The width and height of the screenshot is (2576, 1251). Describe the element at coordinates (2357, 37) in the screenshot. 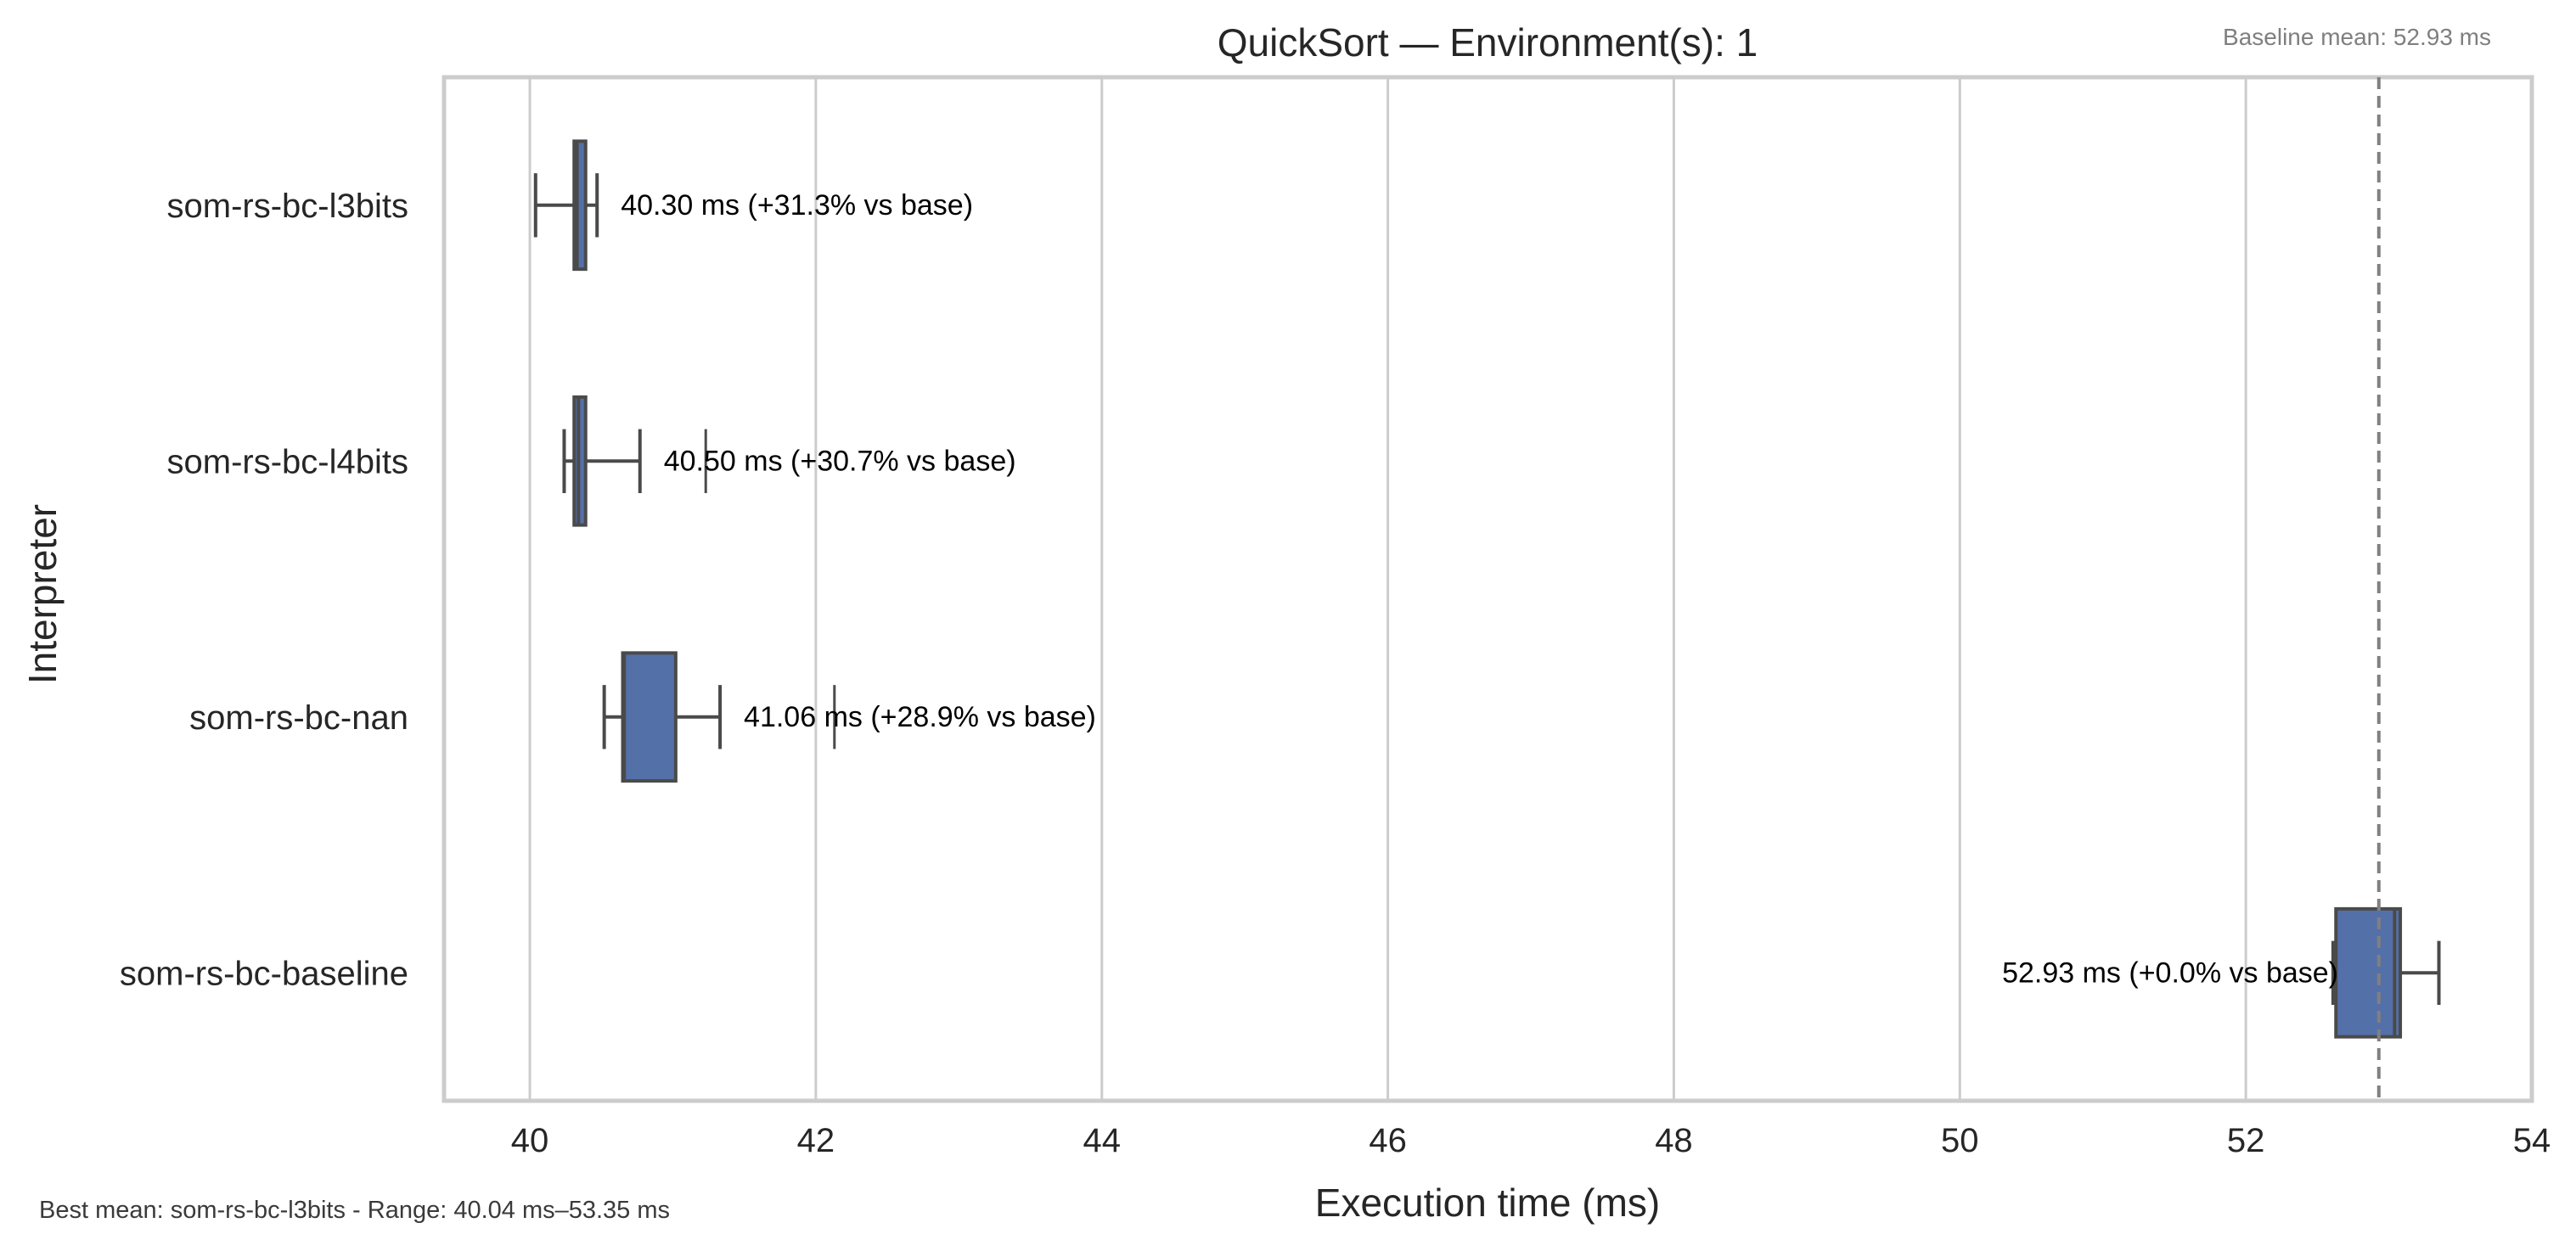

I see `baseline-mean-label: Baseline mean: 52.93 ms` at that location.